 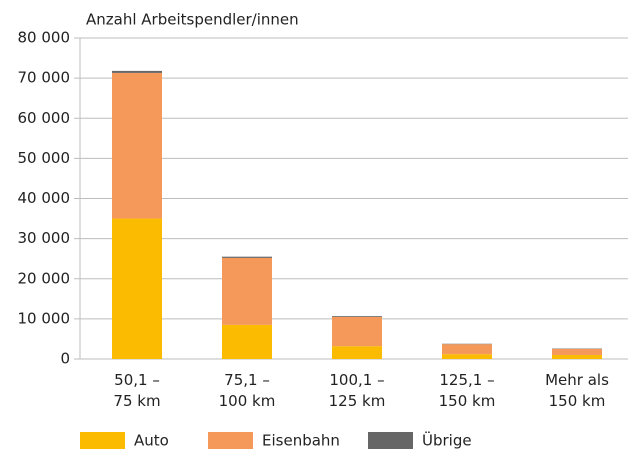 What do you see at coordinates (151, 441) in the screenshot?
I see `legend-label: Auto` at bounding box center [151, 441].